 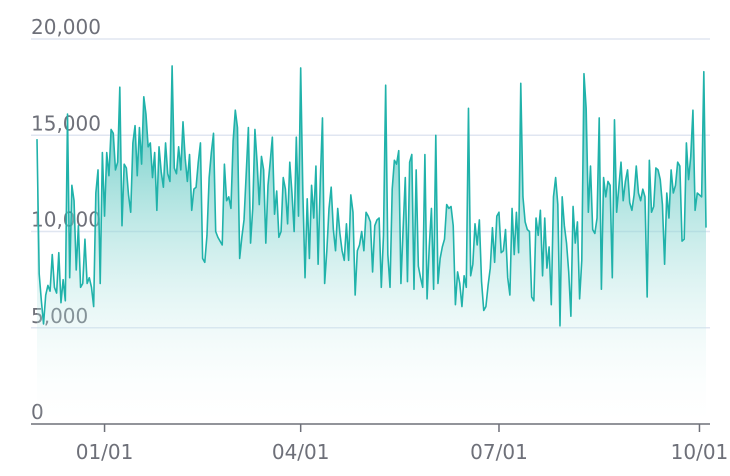 I want to click on x-tick-label: 04/01, so click(x=301, y=452).